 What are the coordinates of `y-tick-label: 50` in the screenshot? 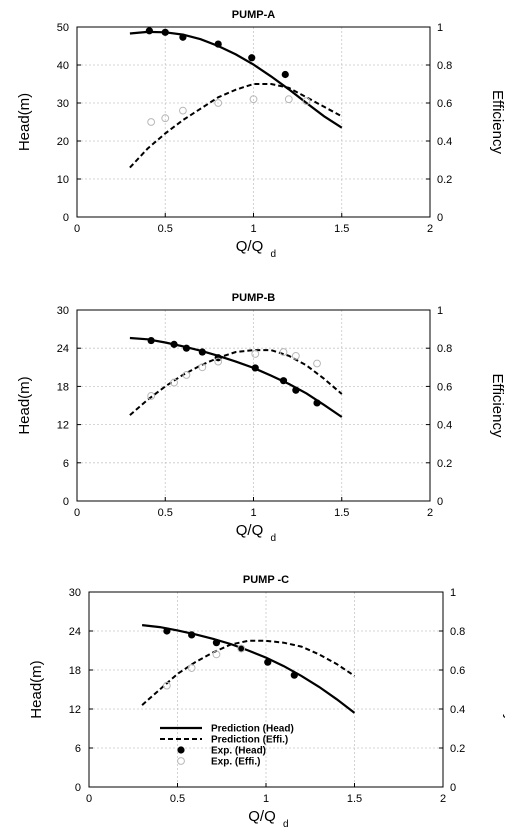 It's located at (63, 28).